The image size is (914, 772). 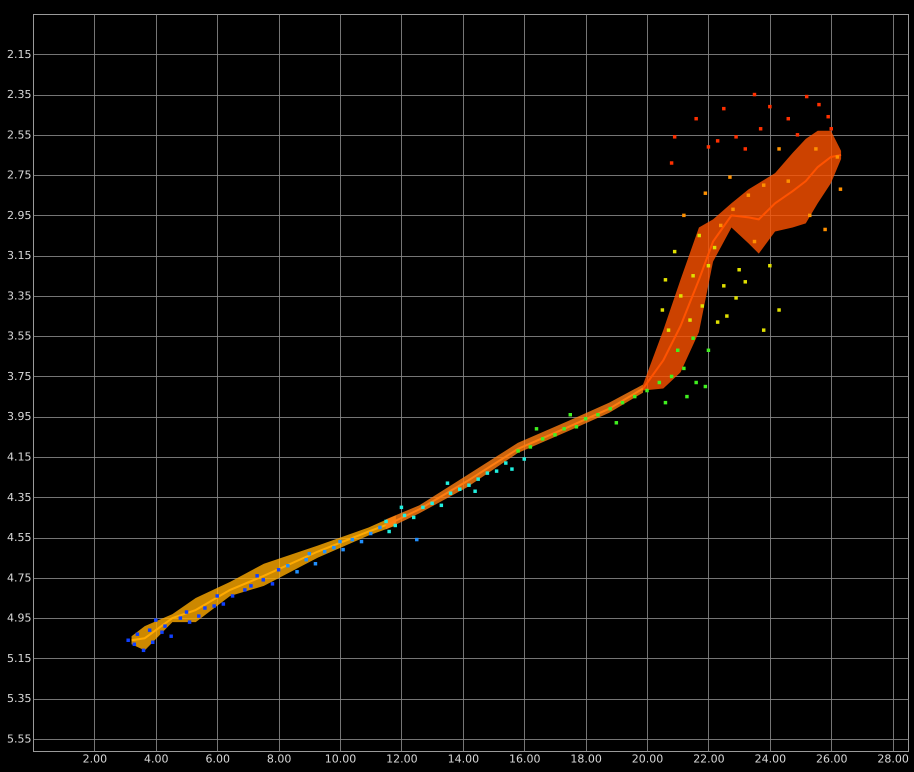 What do you see at coordinates (709, 759) in the screenshot?
I see `x-tick-label: 22.00` at bounding box center [709, 759].